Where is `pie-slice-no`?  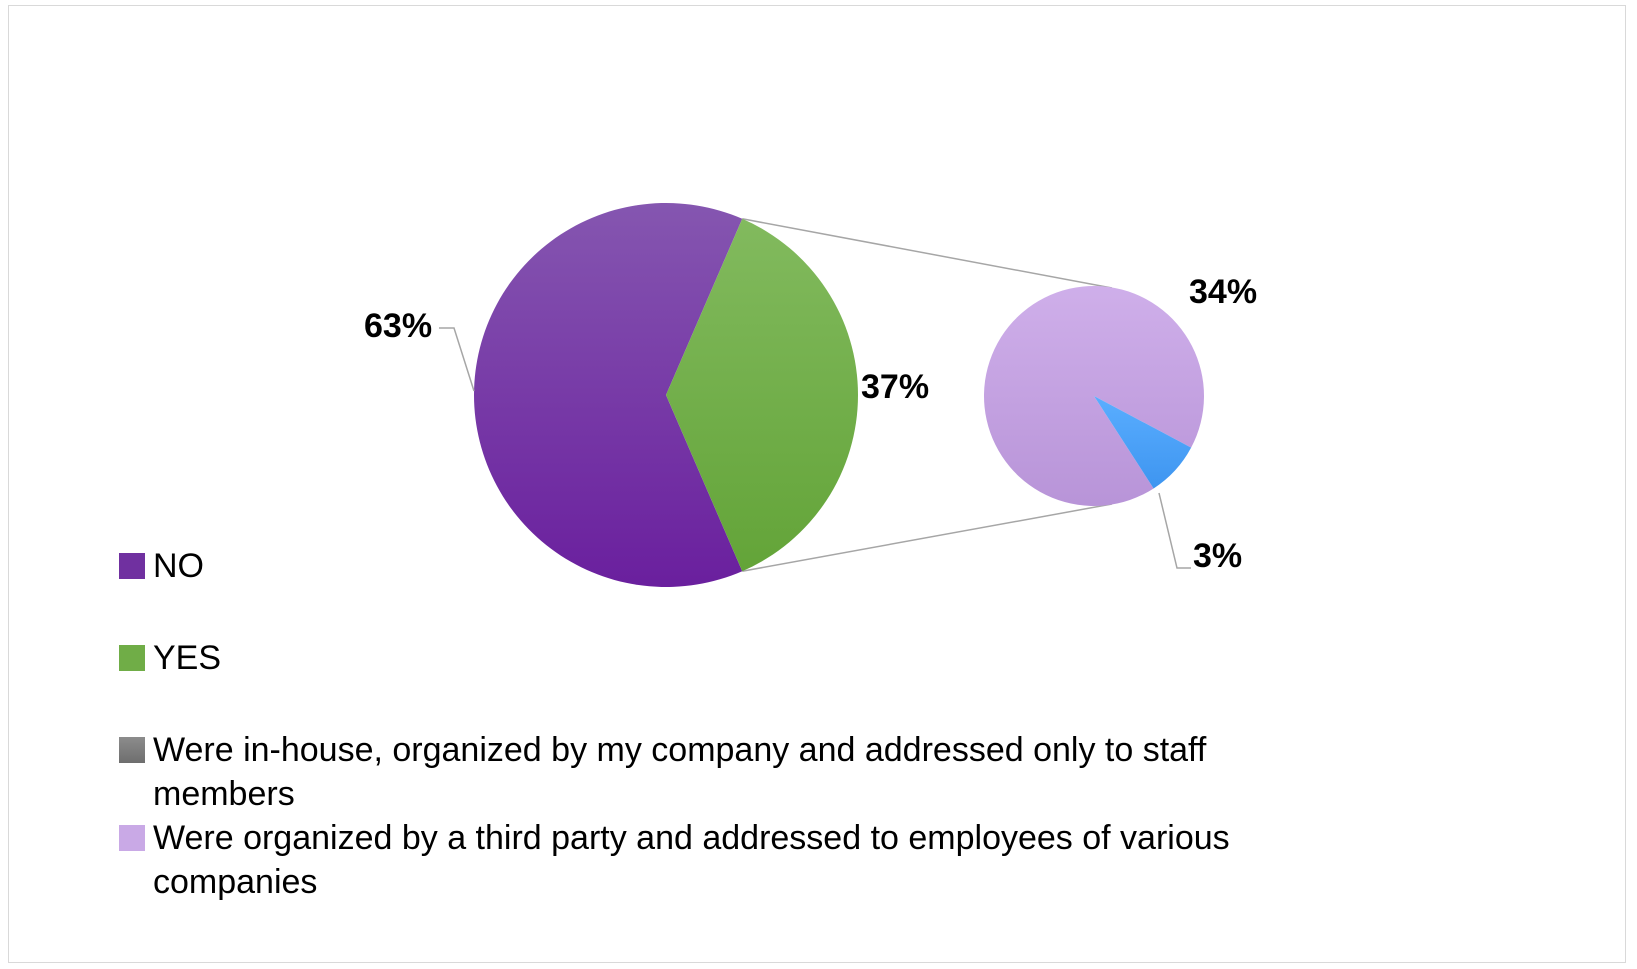
pie-slice-no is located at coordinates (608, 394).